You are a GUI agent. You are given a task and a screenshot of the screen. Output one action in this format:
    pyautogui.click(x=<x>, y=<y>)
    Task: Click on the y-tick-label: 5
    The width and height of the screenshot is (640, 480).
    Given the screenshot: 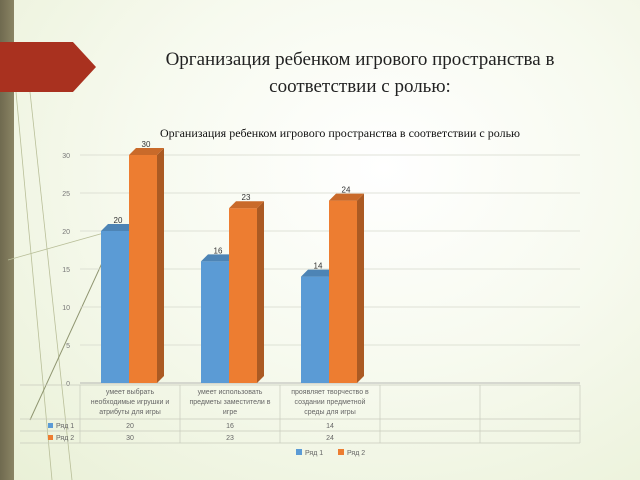 What is the action you would take?
    pyautogui.click(x=68, y=346)
    